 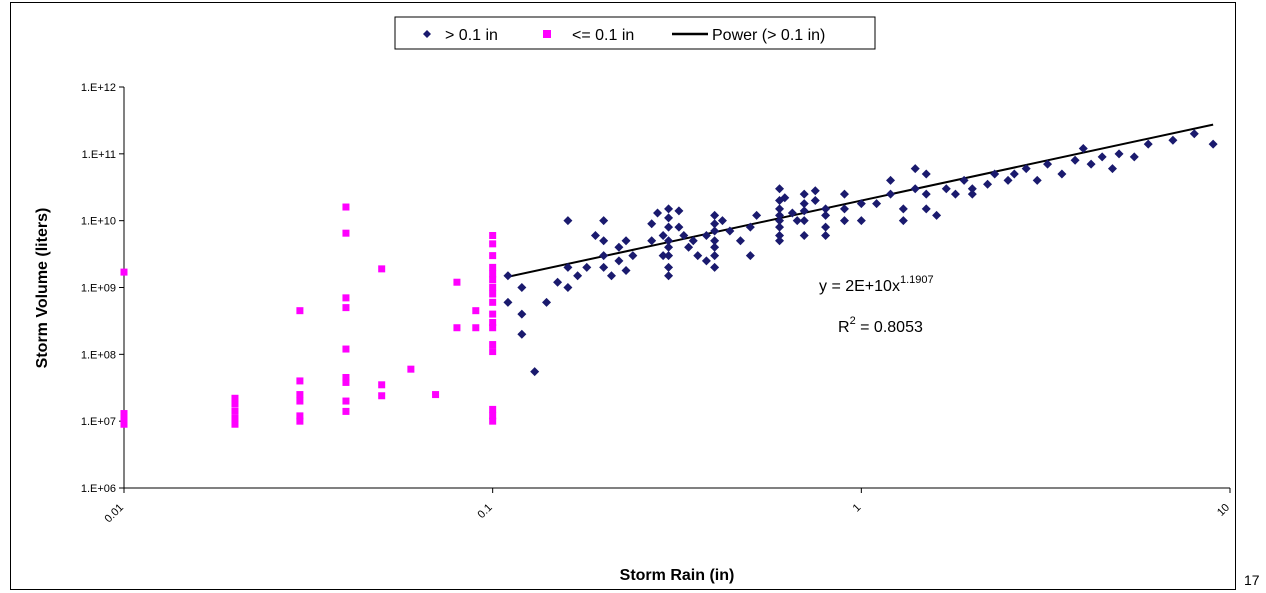 I want to click on x-tick-label: 1, so click(x=857, y=508).